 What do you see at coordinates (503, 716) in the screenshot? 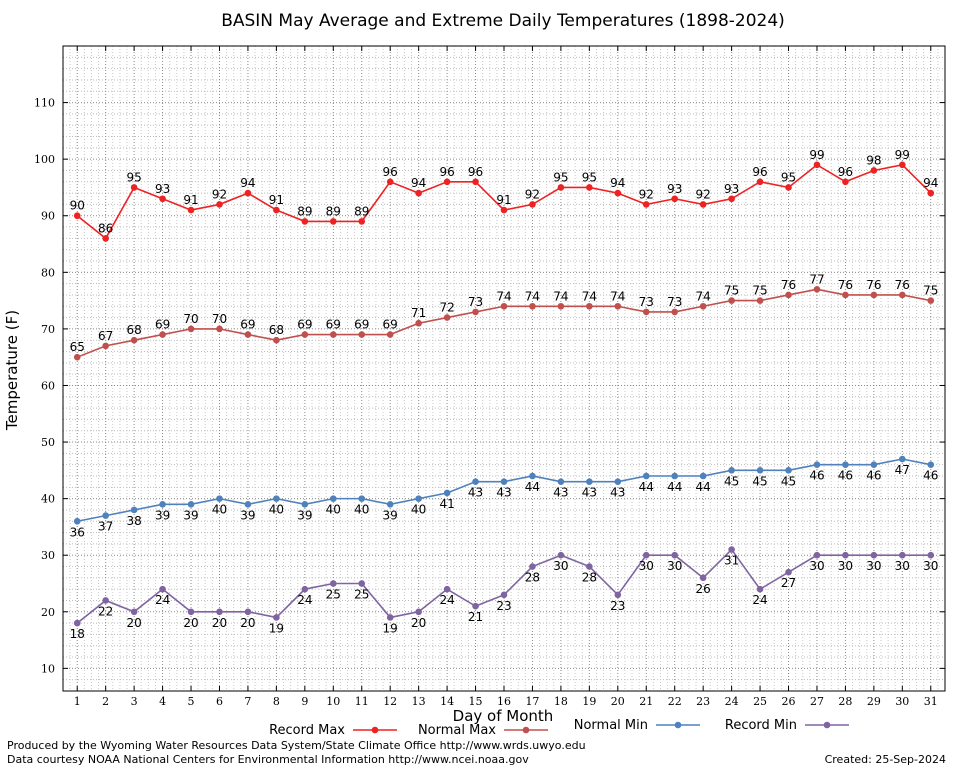
I see `x-axis-label: Day of Month` at bounding box center [503, 716].